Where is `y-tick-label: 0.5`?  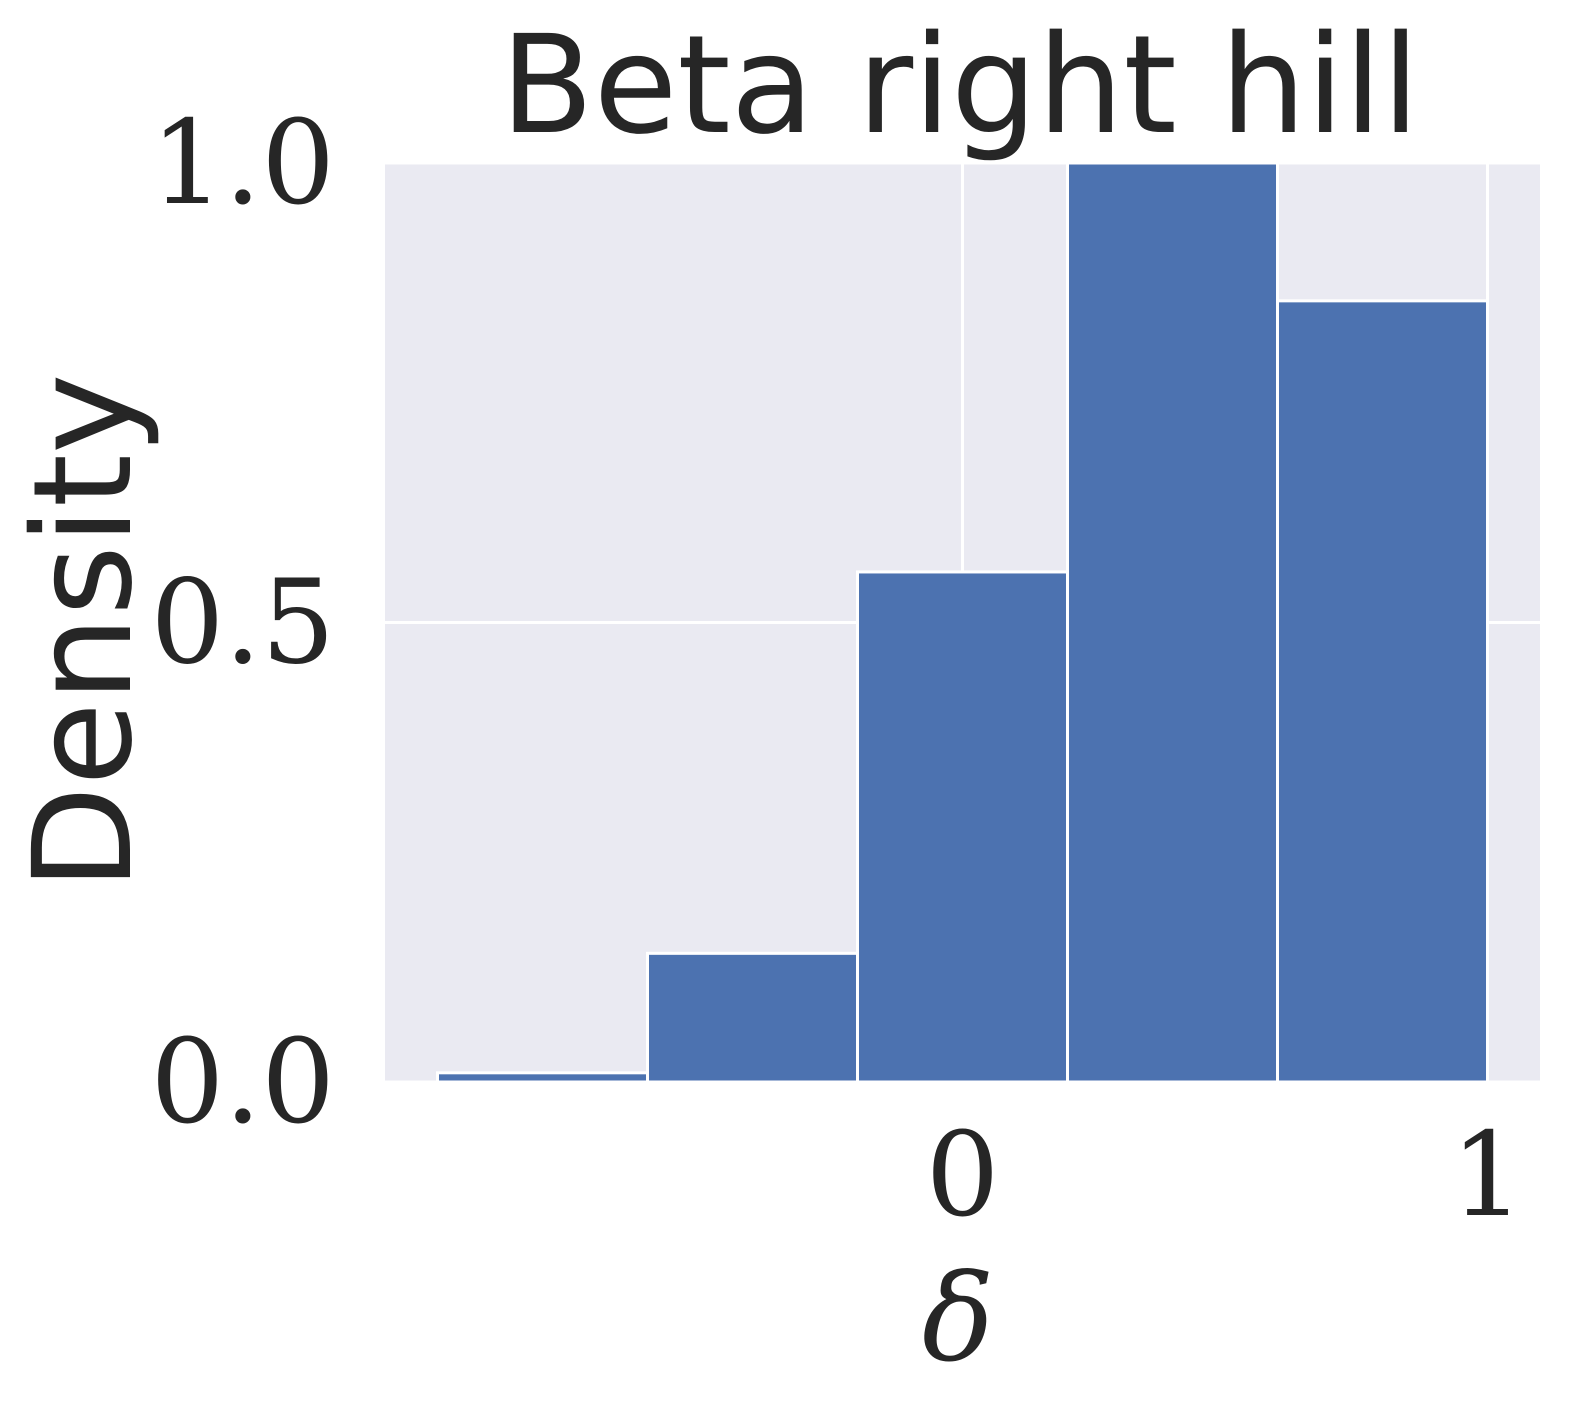 y-tick-label: 0.5 is located at coordinates (243, 623).